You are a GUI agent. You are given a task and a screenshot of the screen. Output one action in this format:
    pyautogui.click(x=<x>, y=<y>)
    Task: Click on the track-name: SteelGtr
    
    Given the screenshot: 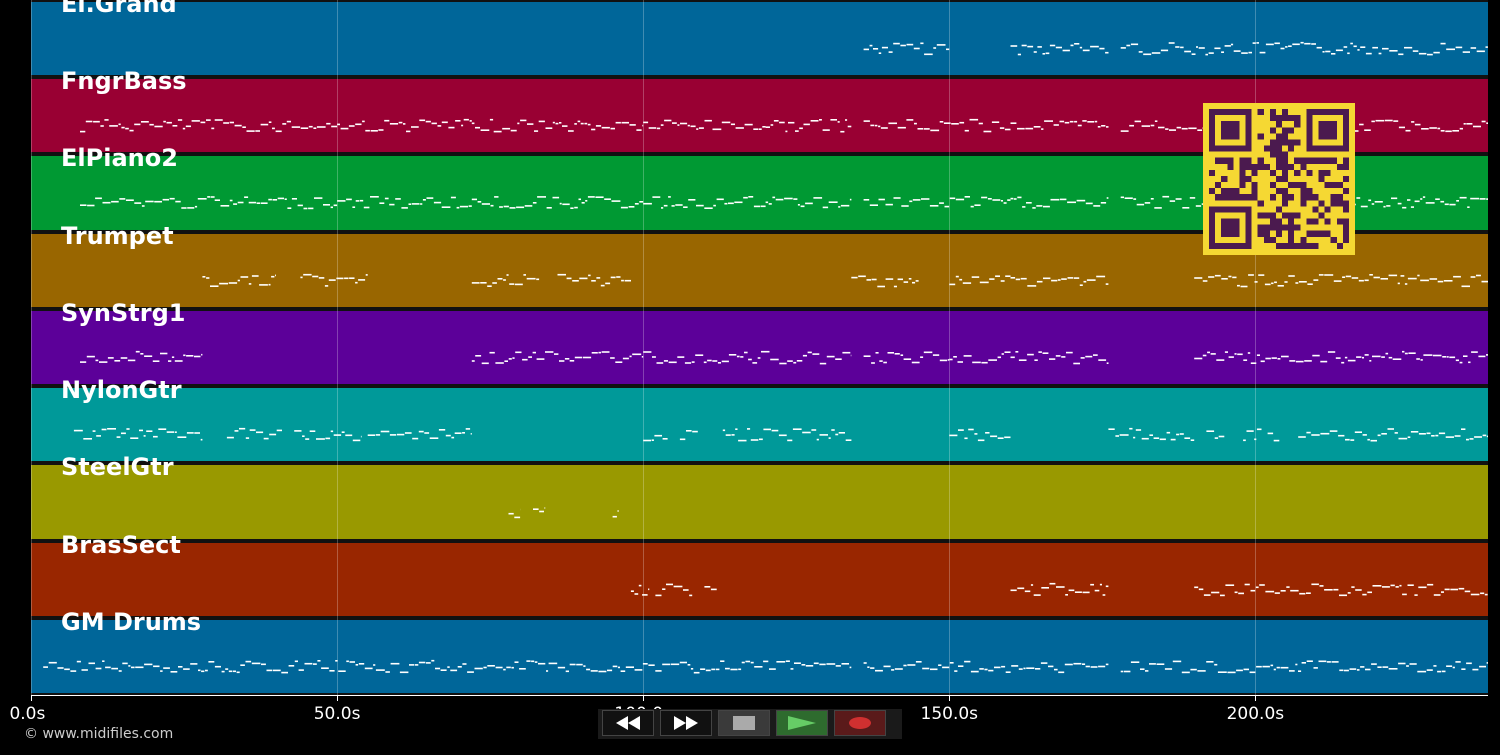 What is the action you would take?
    pyautogui.click(x=117, y=467)
    